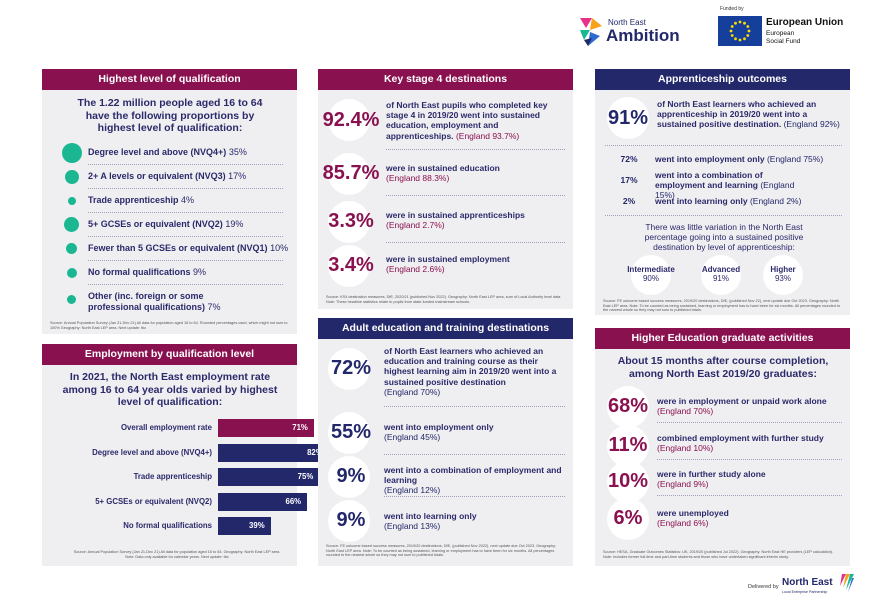 The height and width of the screenshot is (602, 890). What do you see at coordinates (169, 153) in the screenshot?
I see `qual-row: Degree level and above (NVQ4+) 35%` at bounding box center [169, 153].